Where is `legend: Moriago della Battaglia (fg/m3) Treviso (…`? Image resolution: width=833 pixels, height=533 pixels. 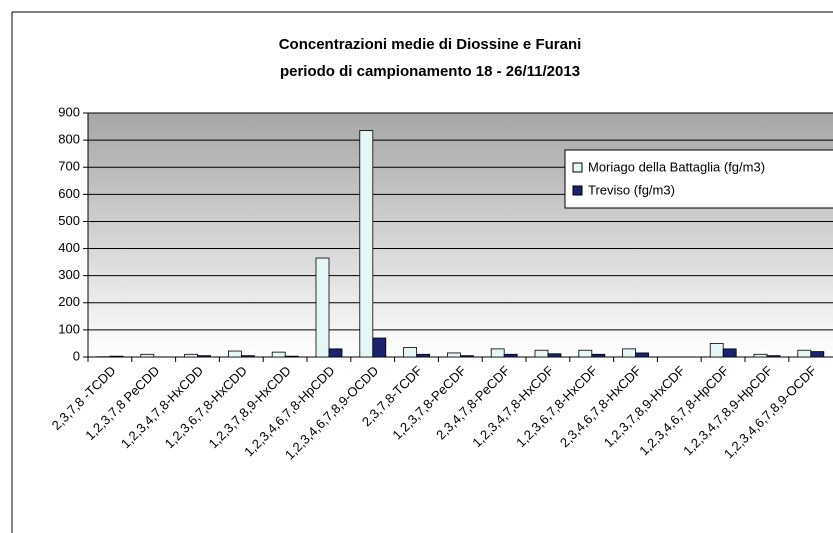
legend: Moriago della Battaglia (fg/m3) Treviso (… is located at coordinates (698, 179).